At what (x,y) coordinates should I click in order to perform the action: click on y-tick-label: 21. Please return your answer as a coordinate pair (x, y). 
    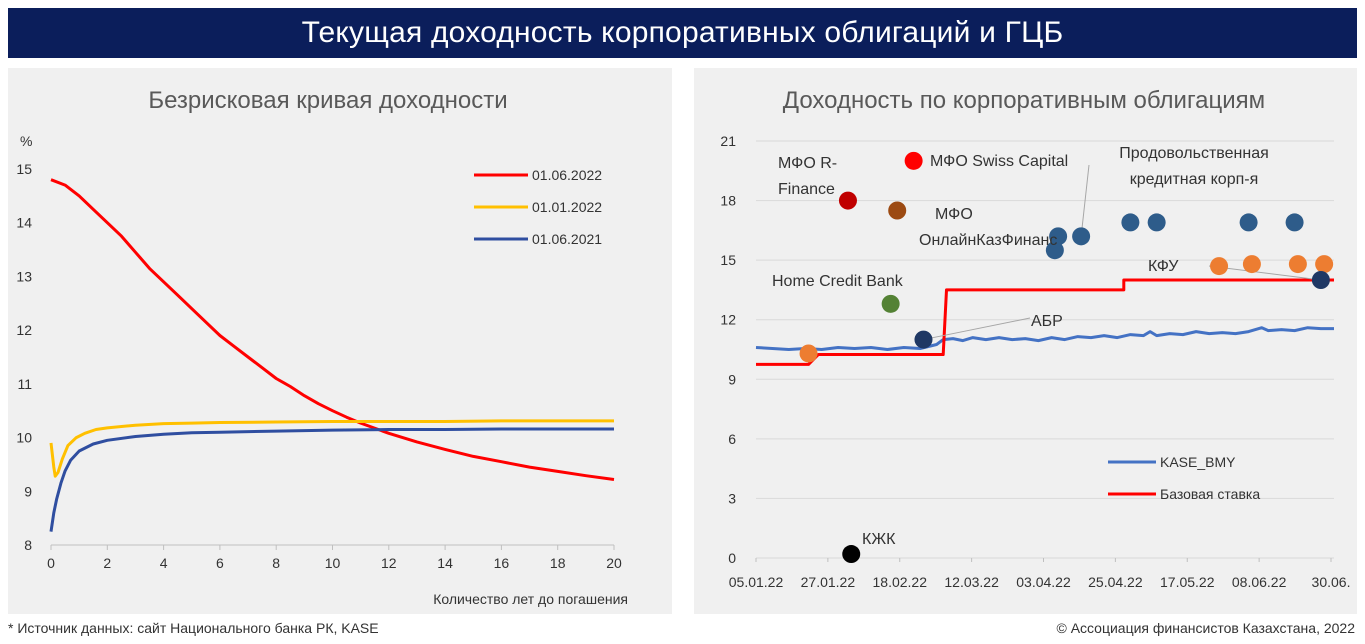
    Looking at the image, I should click on (728, 141).